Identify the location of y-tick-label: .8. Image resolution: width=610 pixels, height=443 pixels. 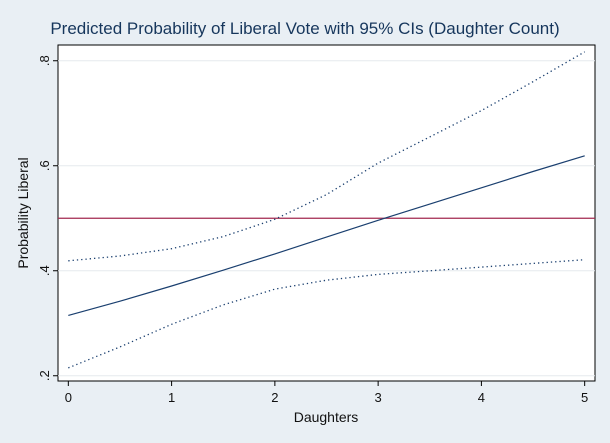
(44, 60).